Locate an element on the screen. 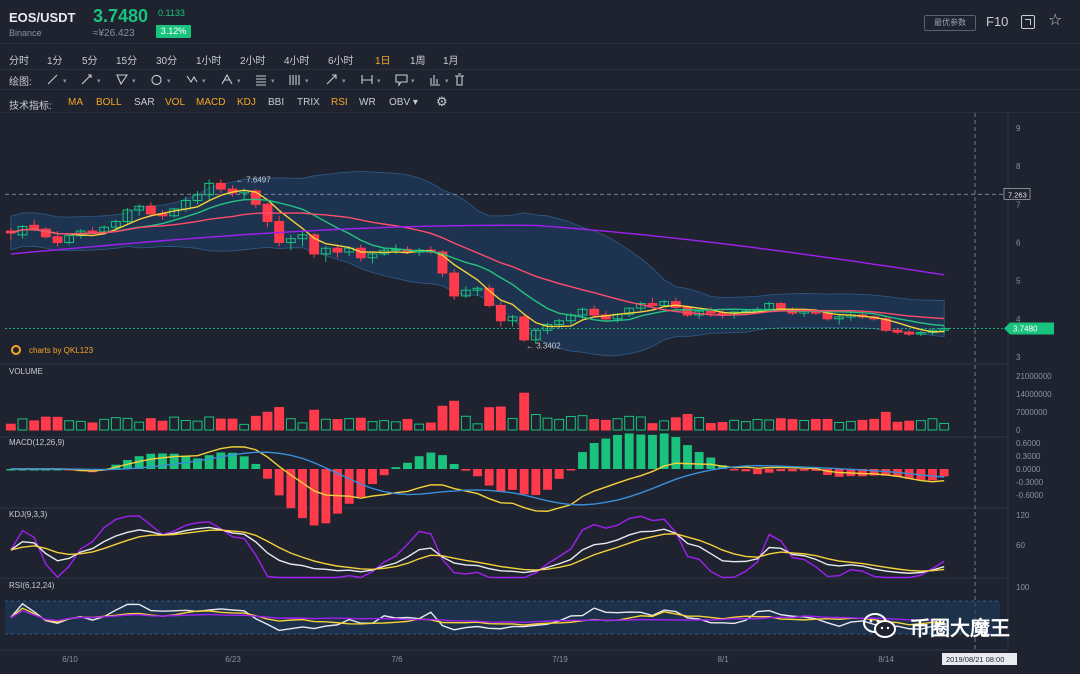  star-icon: ☆ is located at coordinates (1055, 20).